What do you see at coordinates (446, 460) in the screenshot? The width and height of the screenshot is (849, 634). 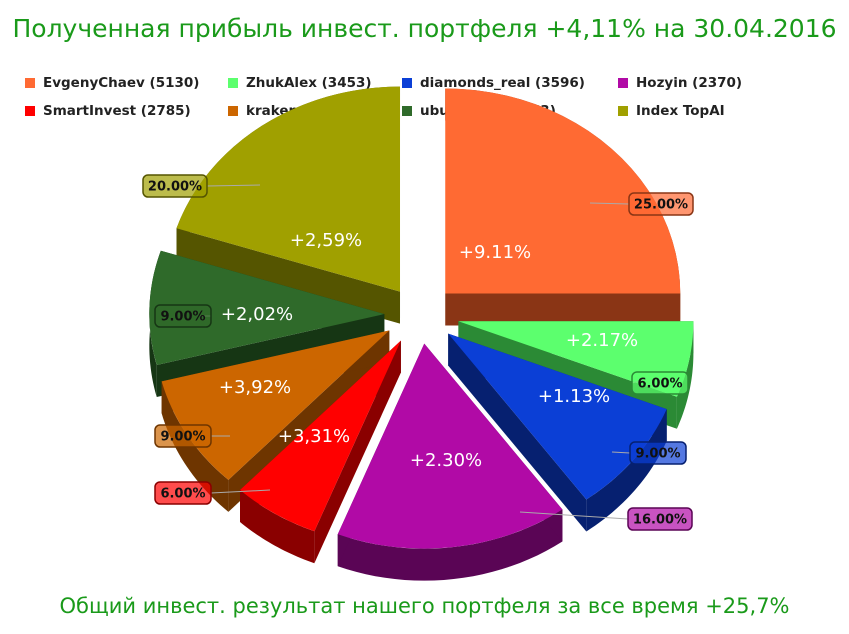 I see `slice-value-label: +2.30%` at bounding box center [446, 460].